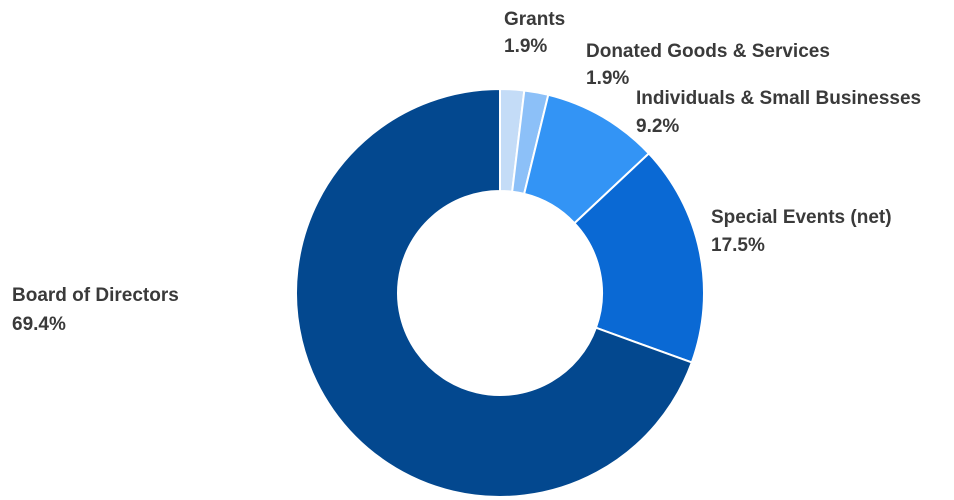 The image size is (954, 500). What do you see at coordinates (39, 324) in the screenshot?
I see `slice-label-board-percent: 69.4%` at bounding box center [39, 324].